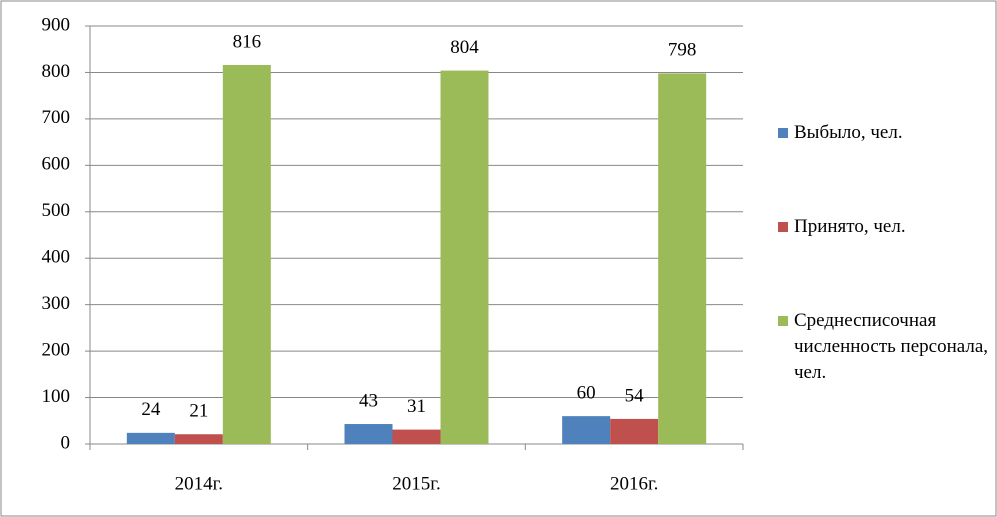  What do you see at coordinates (56, 257) in the screenshot?
I see `y-tick-label: 400` at bounding box center [56, 257].